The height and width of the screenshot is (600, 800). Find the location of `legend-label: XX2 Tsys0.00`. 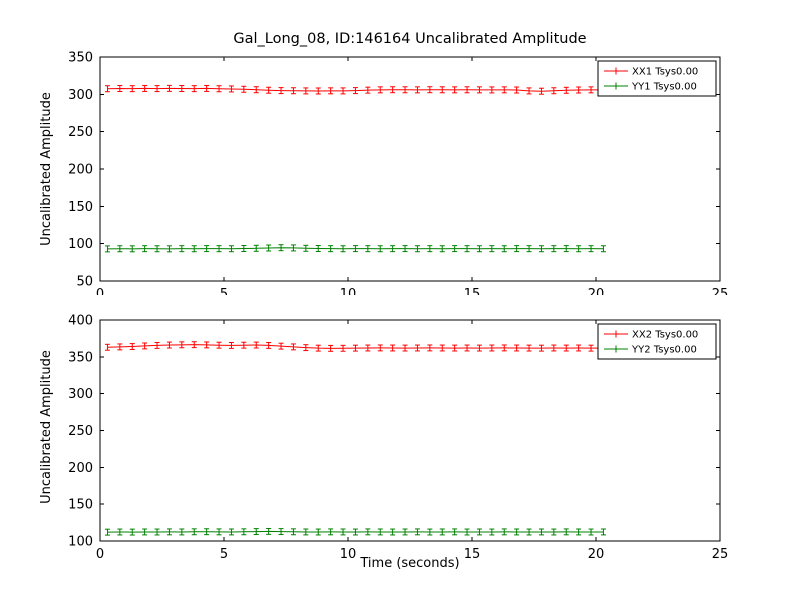

legend-label: XX2 Tsys0.00 is located at coordinates (665, 335).